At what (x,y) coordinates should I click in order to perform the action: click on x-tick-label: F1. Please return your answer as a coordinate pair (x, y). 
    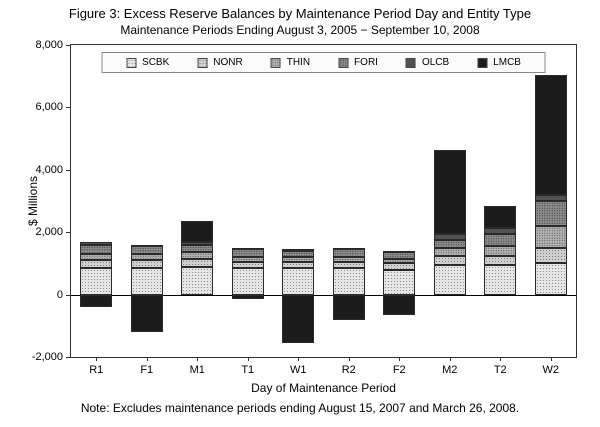
    Looking at the image, I should click on (147, 370).